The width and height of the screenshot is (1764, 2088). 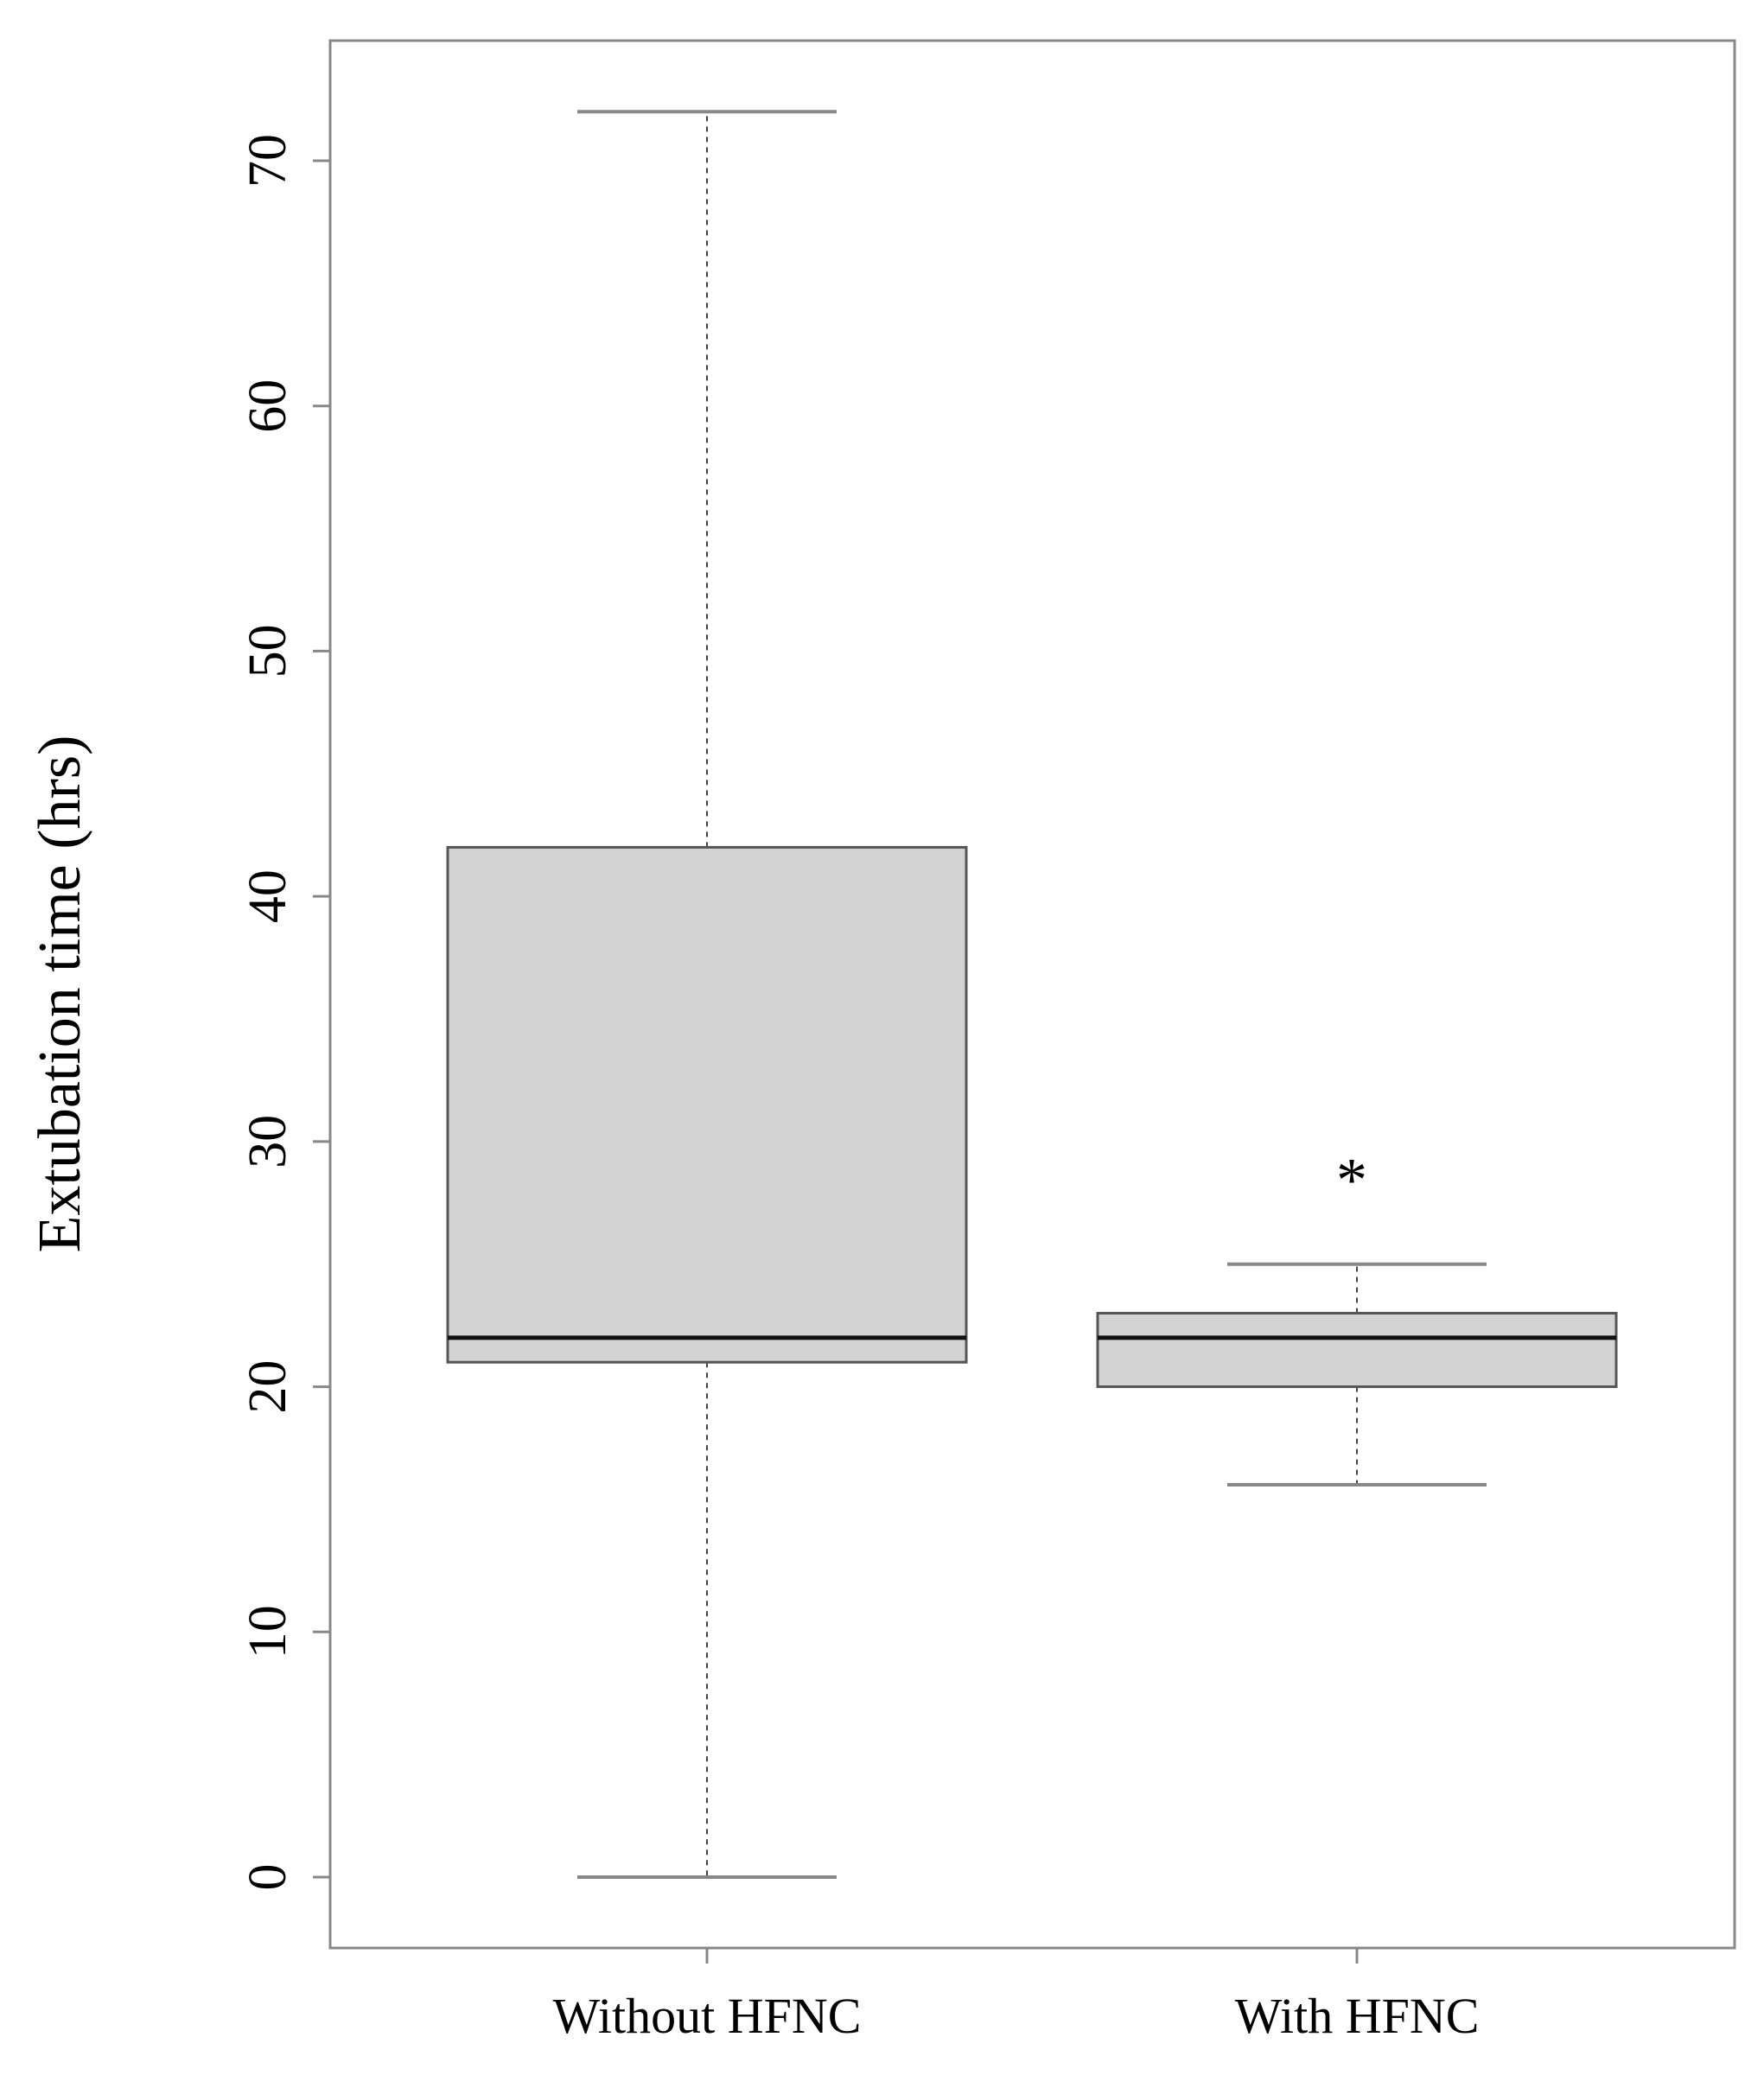 I want to click on significance-marker: *, so click(x=1351, y=1179).